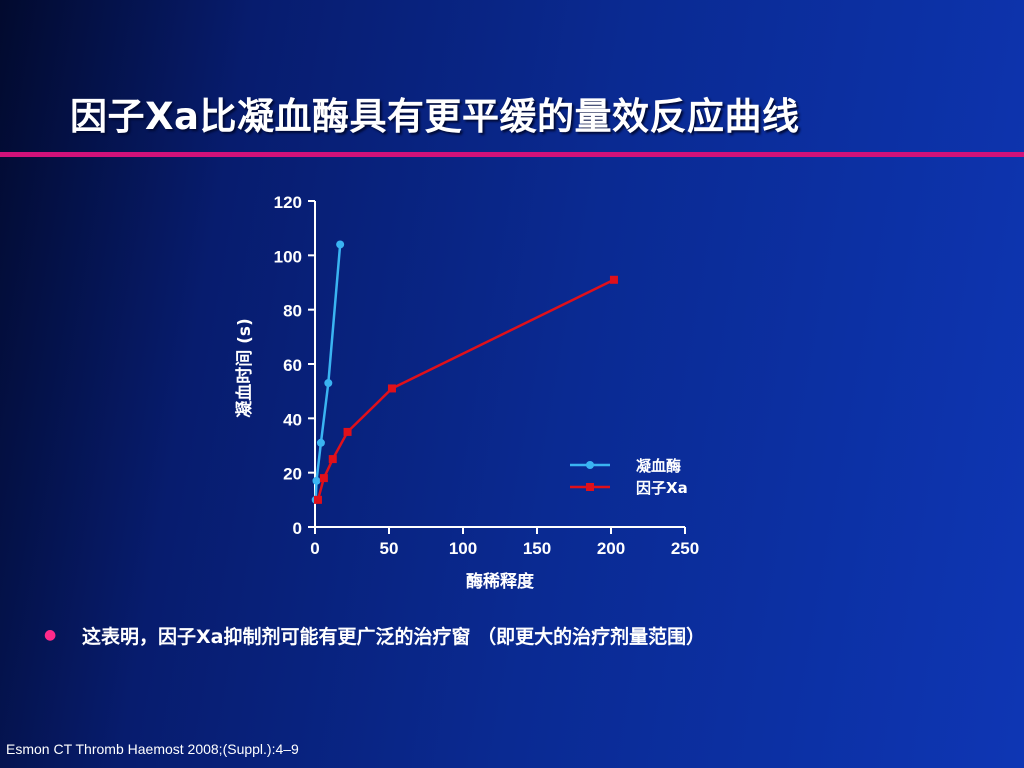 Image resolution: width=1024 pixels, height=768 pixels. Describe the element at coordinates (685, 548) in the screenshot. I see `x-tick-label: 250` at that location.